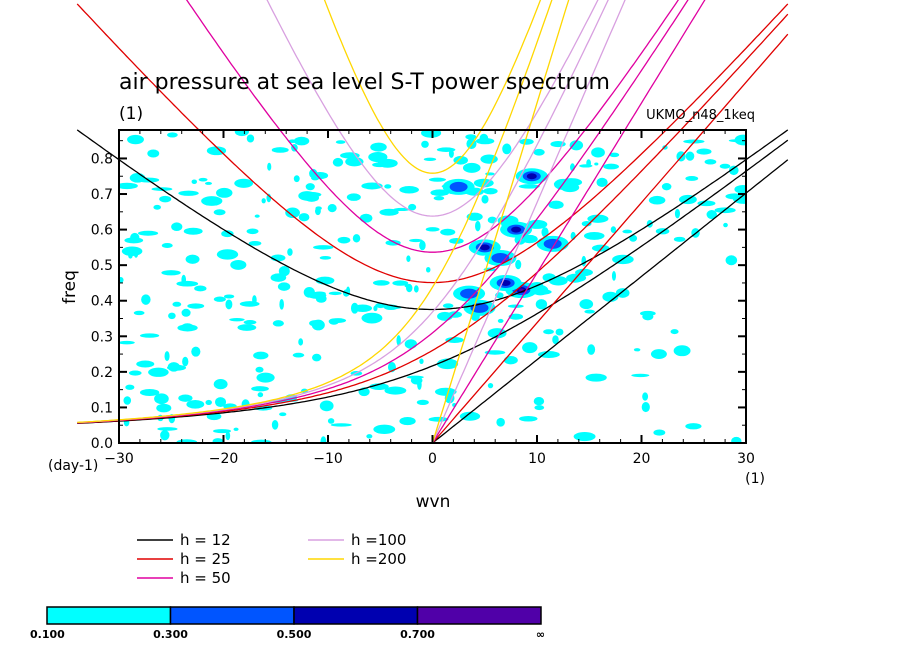 Image resolution: width=904 pixels, height=654 pixels. I want to click on dataset-label: UKMO_n48_1keq, so click(700, 115).